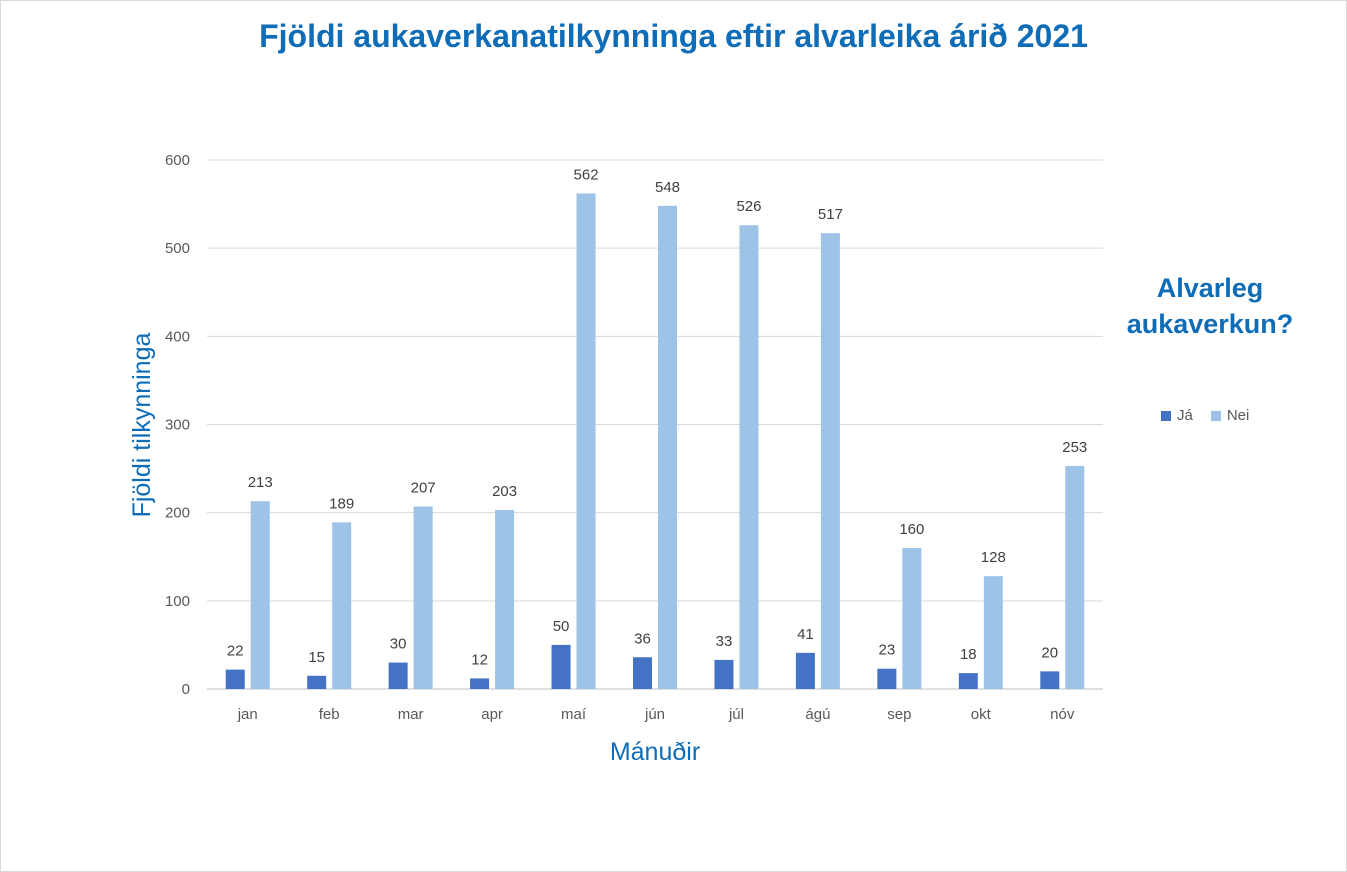 This screenshot has width=1347, height=872. Describe the element at coordinates (479, 659) in the screenshot. I see `data-label: 12` at that location.